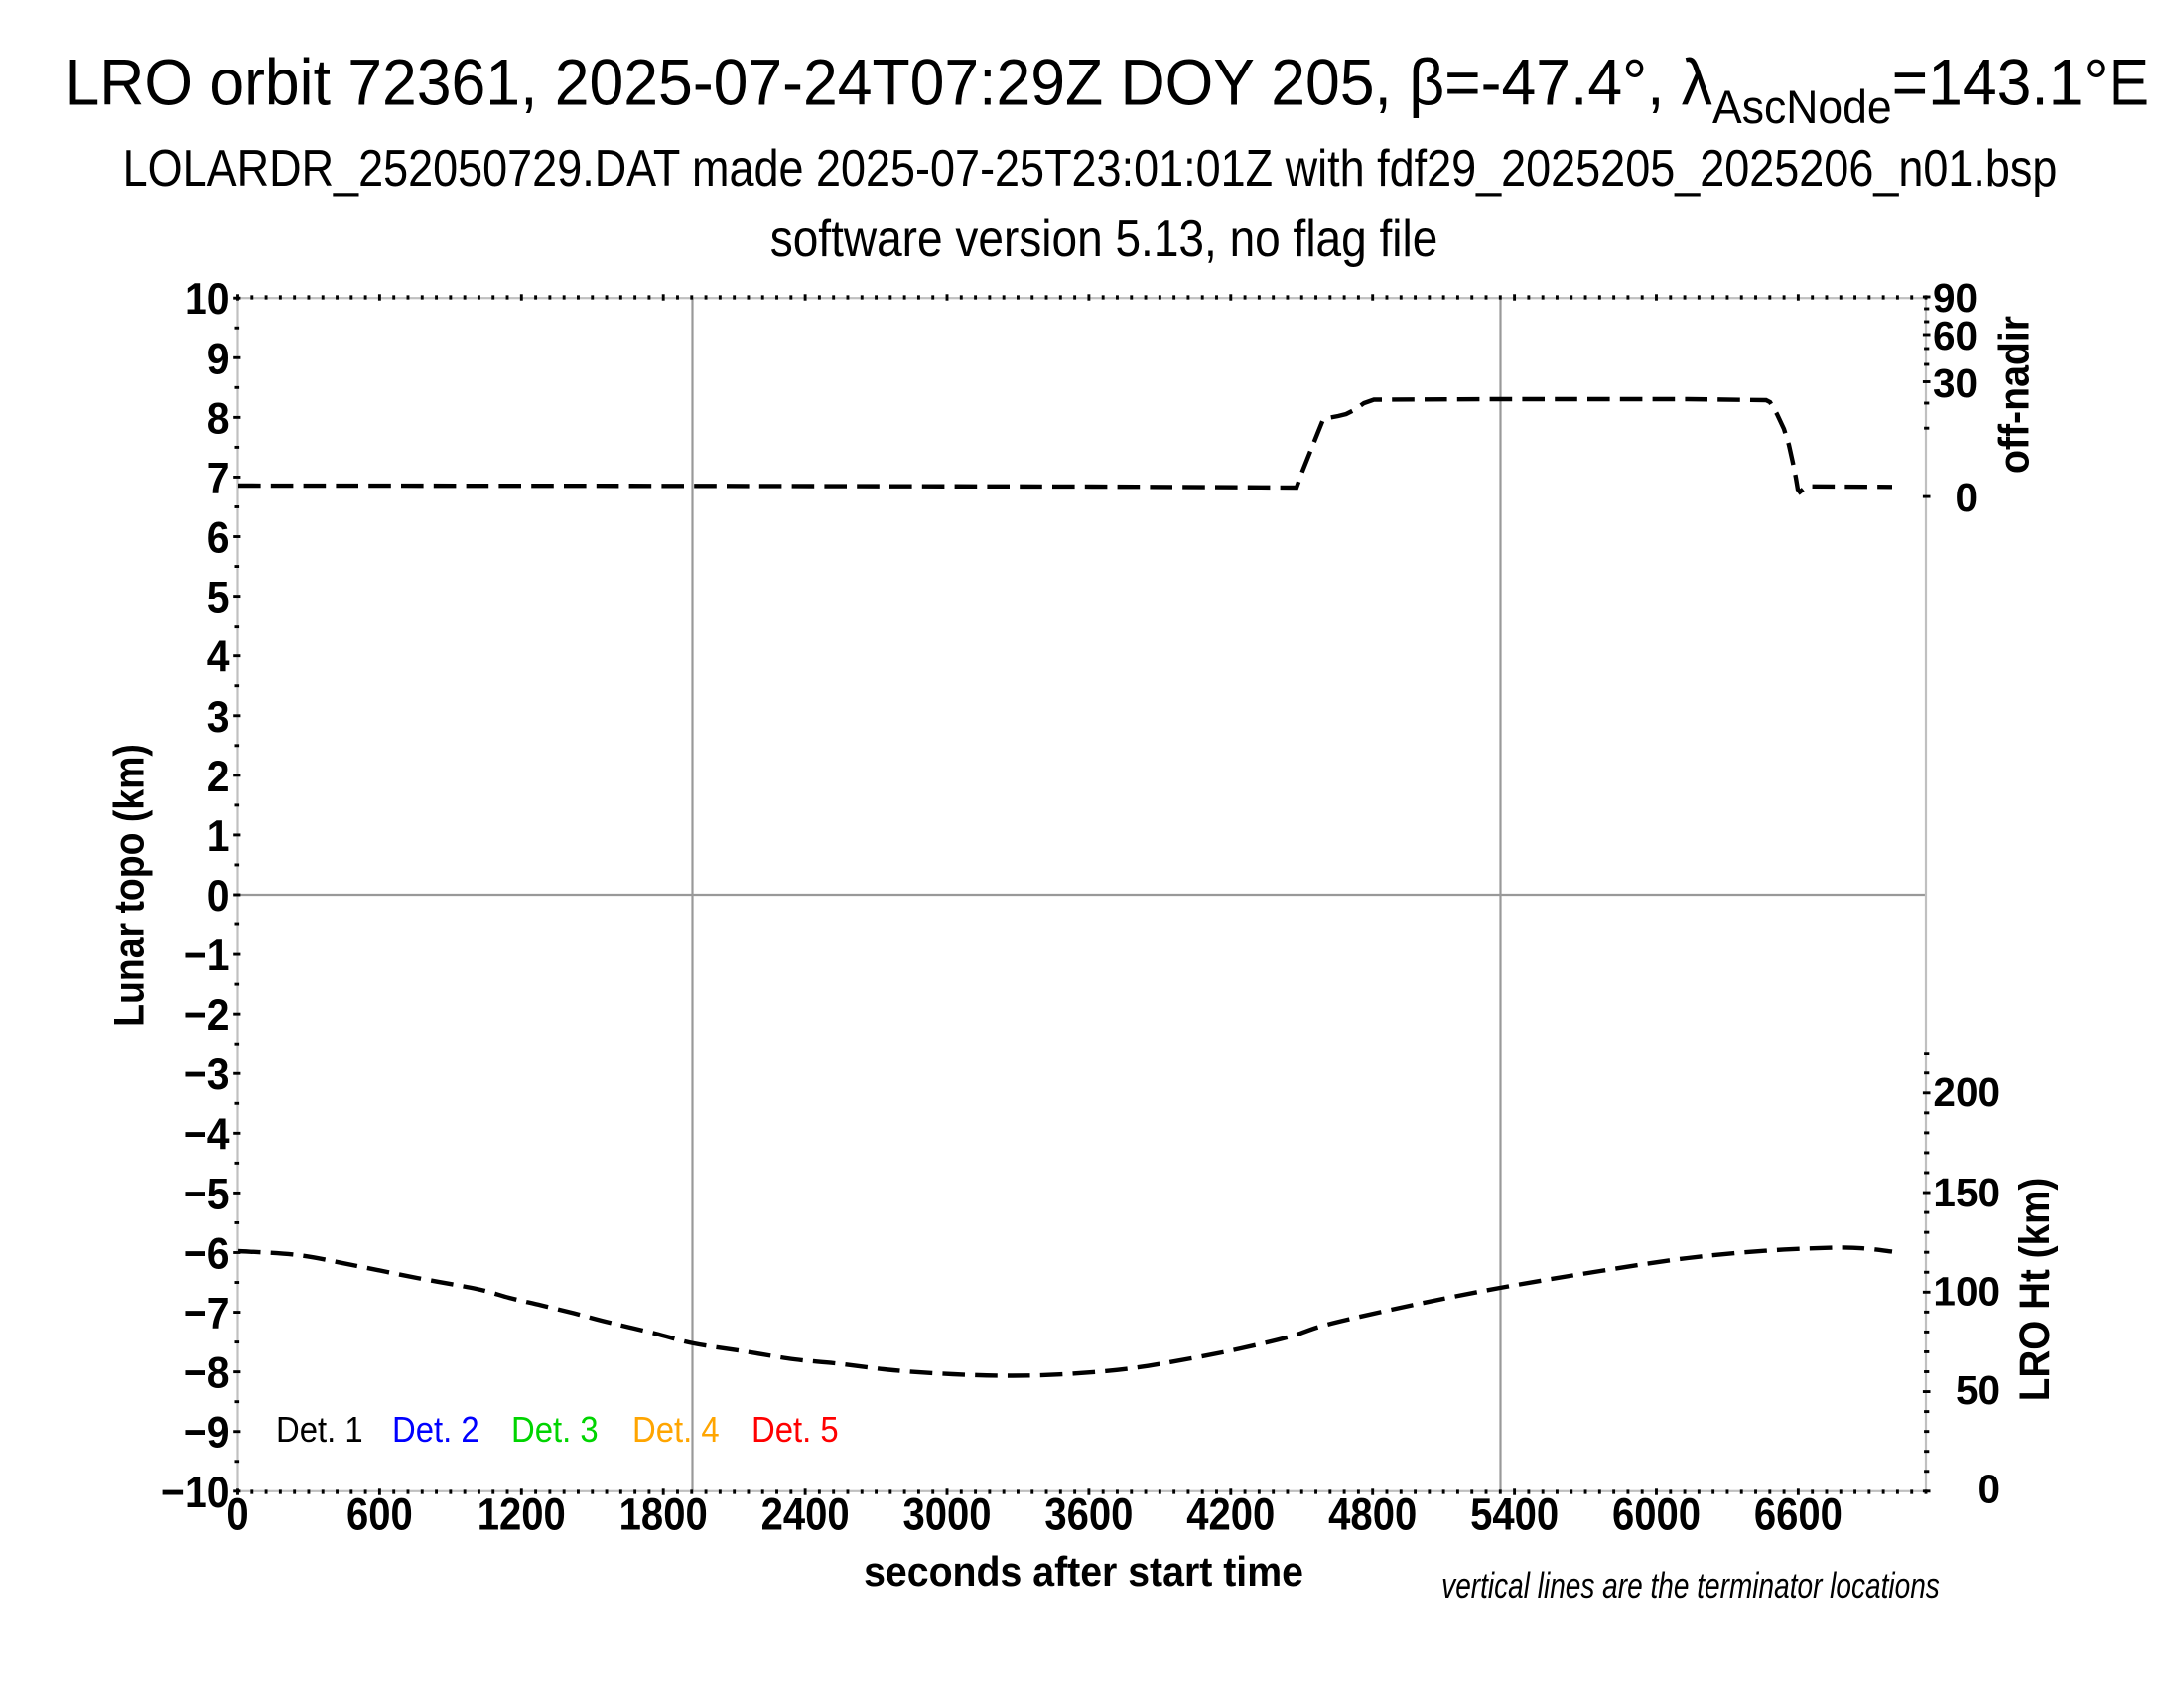 This screenshot has width=2184, height=1688. Describe the element at coordinates (319, 1430) in the screenshot. I see `svg-text: Det. 1` at that location.